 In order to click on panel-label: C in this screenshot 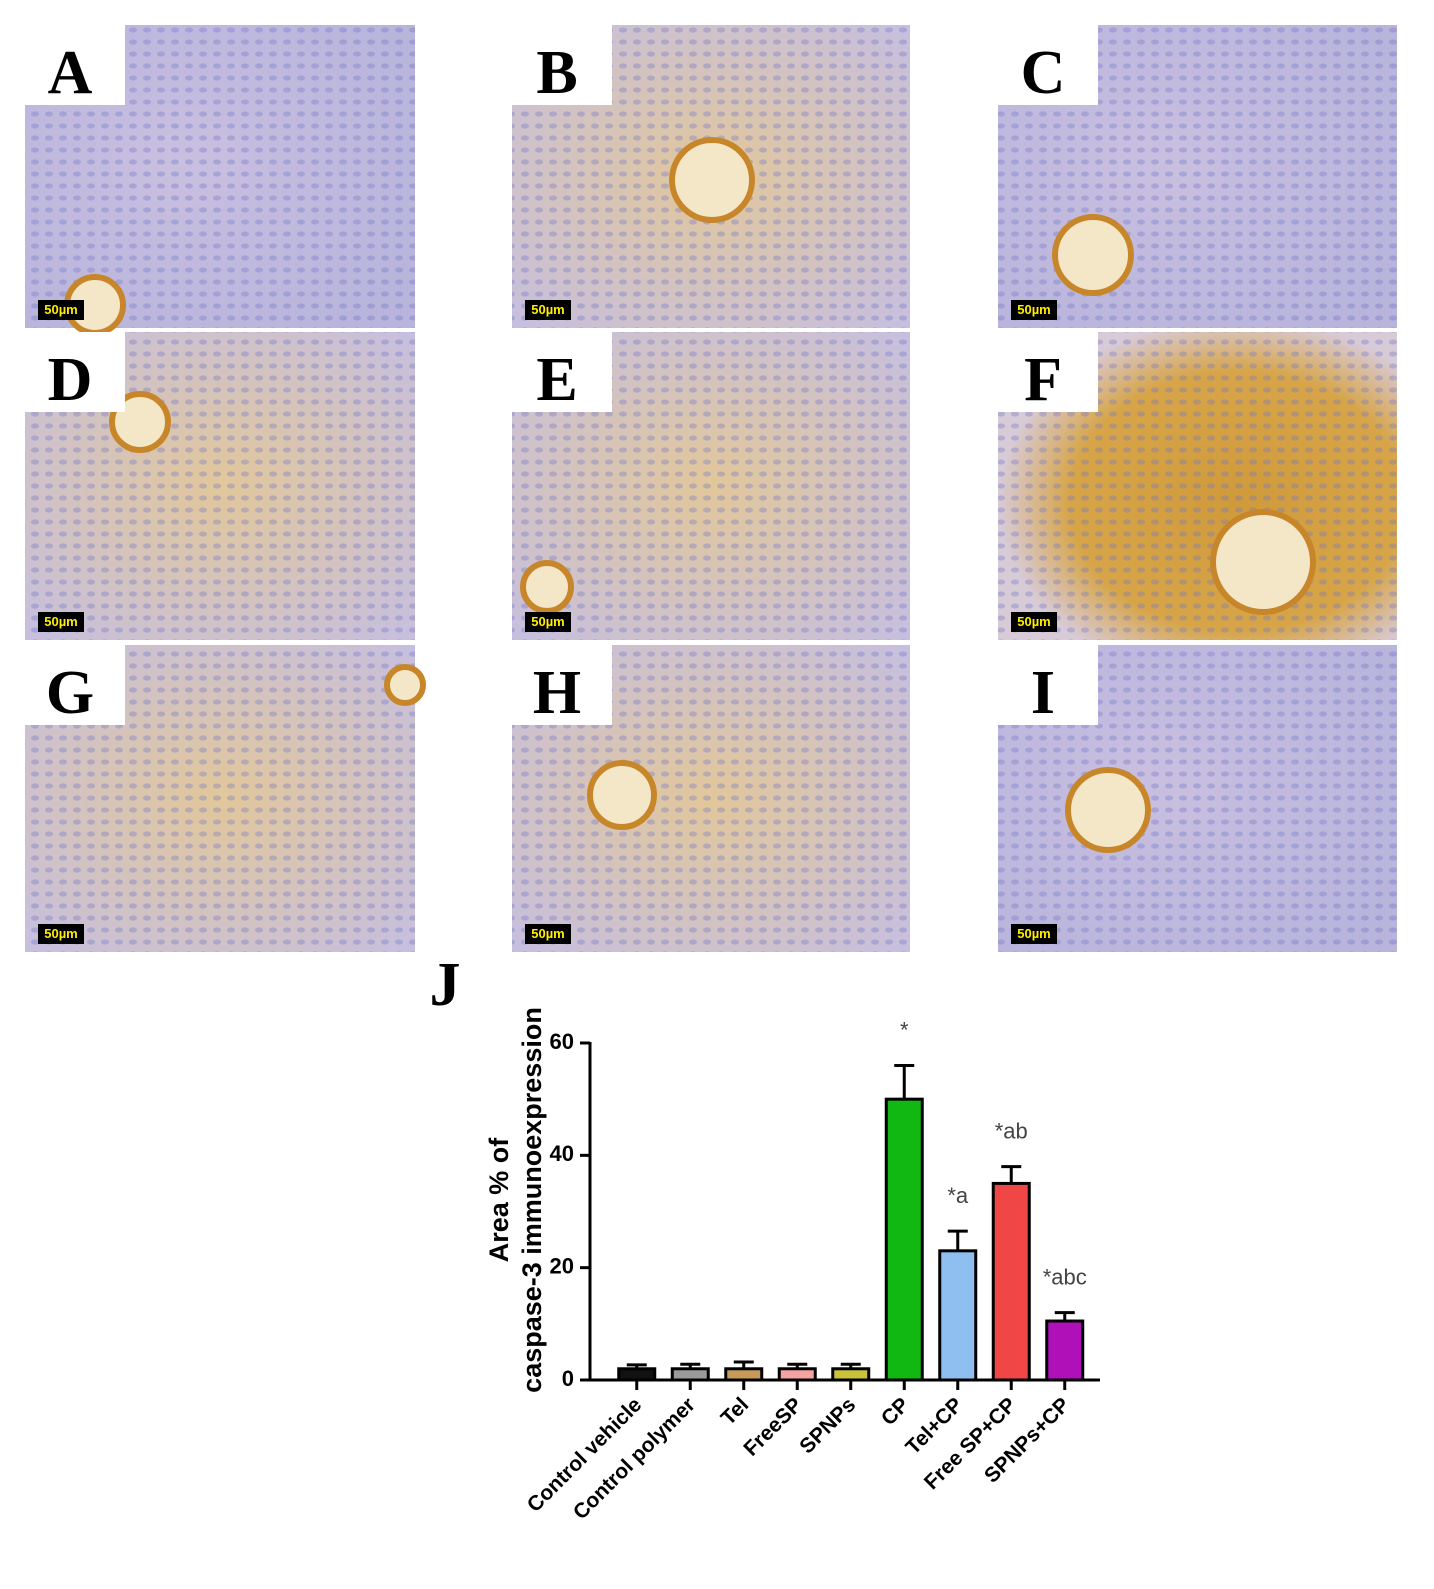, I will do `click(1043, 73)`.